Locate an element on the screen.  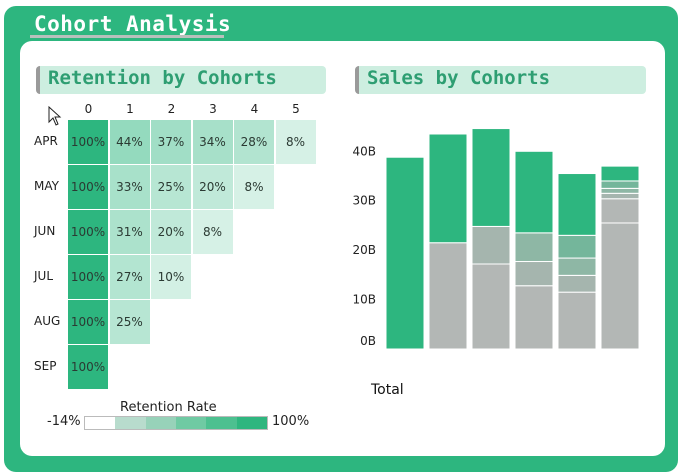
cohort-row-header: JUN is located at coordinates (45, 231).